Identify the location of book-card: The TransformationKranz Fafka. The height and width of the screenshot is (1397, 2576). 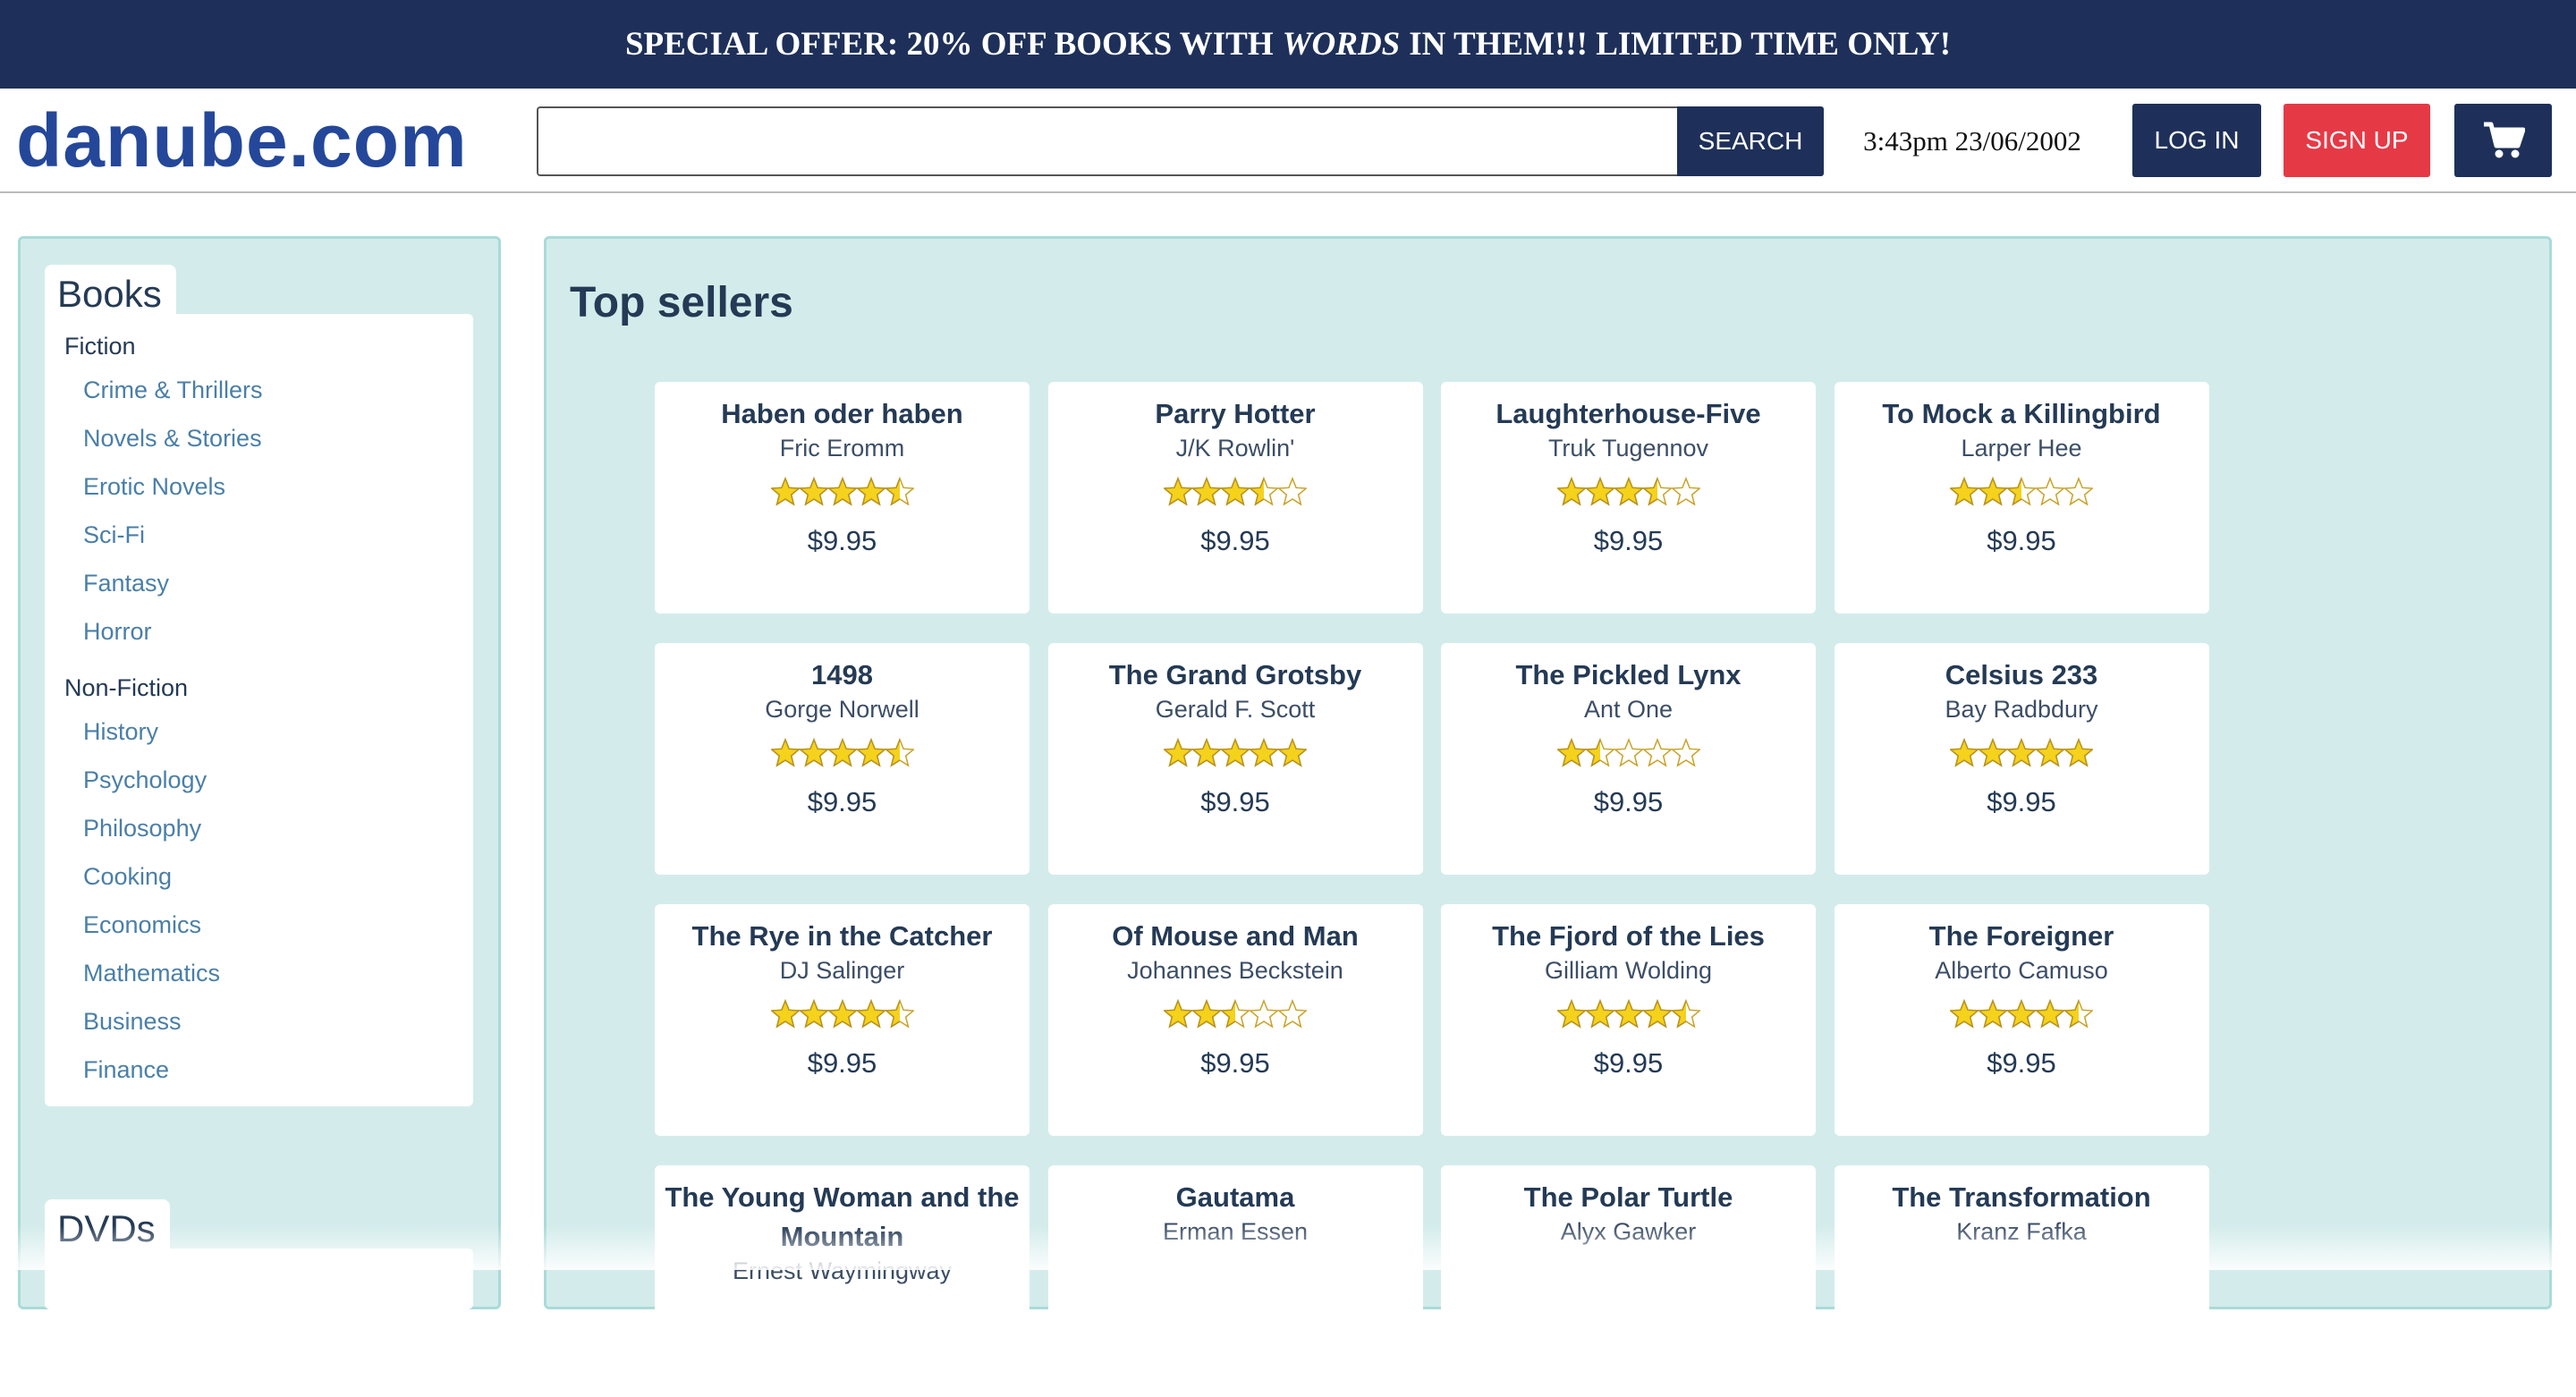
(2021, 1281).